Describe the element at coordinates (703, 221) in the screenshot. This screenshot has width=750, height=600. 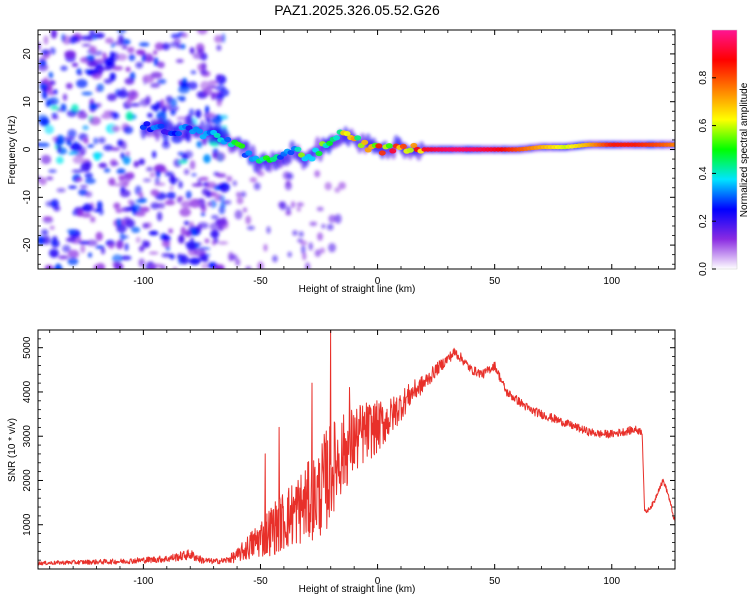
I see `colorbar-tick-label: 0.2` at that location.